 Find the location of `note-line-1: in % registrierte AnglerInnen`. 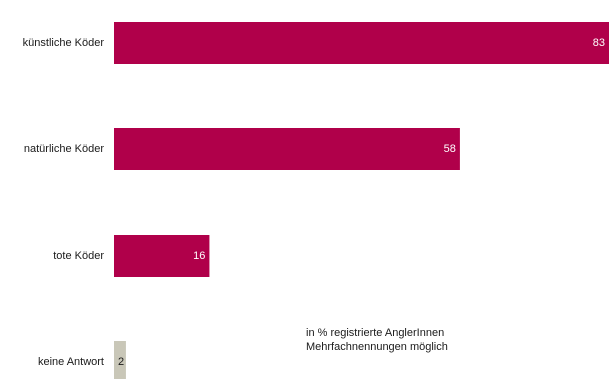

note-line-1: in % registrierte AnglerInnen is located at coordinates (375, 333).